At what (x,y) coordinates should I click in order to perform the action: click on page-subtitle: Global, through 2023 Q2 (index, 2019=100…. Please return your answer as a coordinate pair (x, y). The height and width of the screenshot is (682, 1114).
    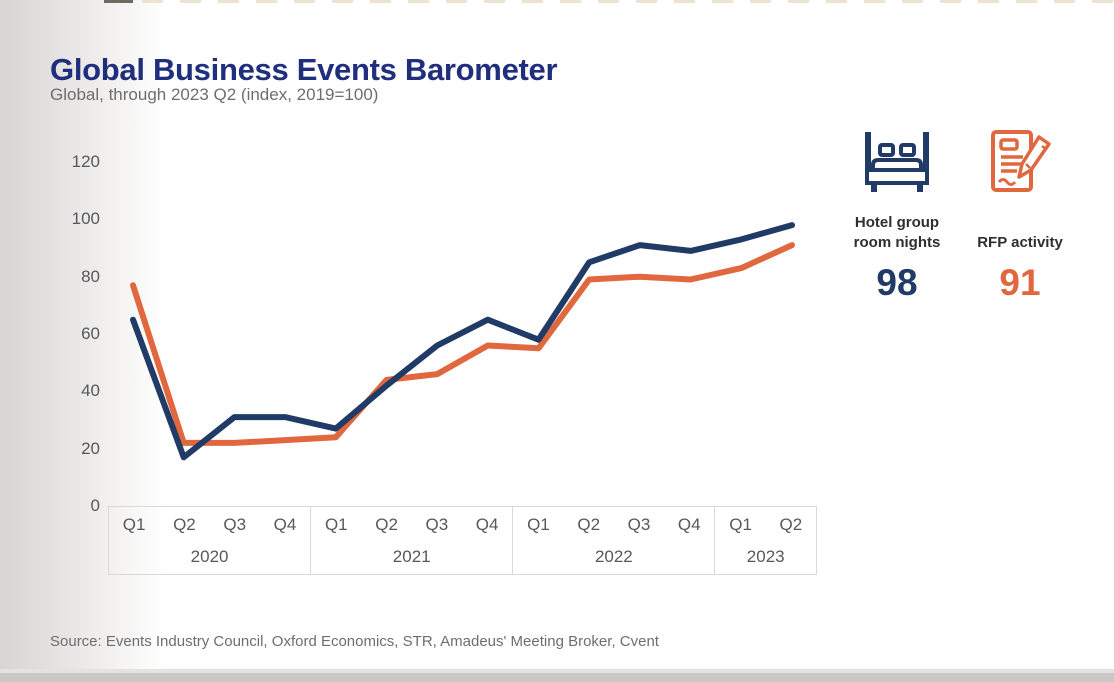
    Looking at the image, I should click on (214, 94).